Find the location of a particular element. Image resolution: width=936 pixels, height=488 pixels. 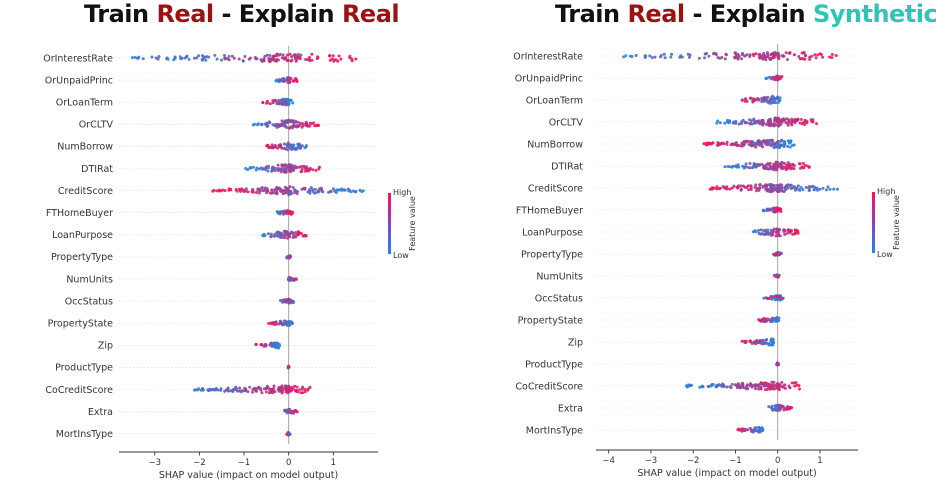

colorbar-low-label: Low is located at coordinates (885, 254).